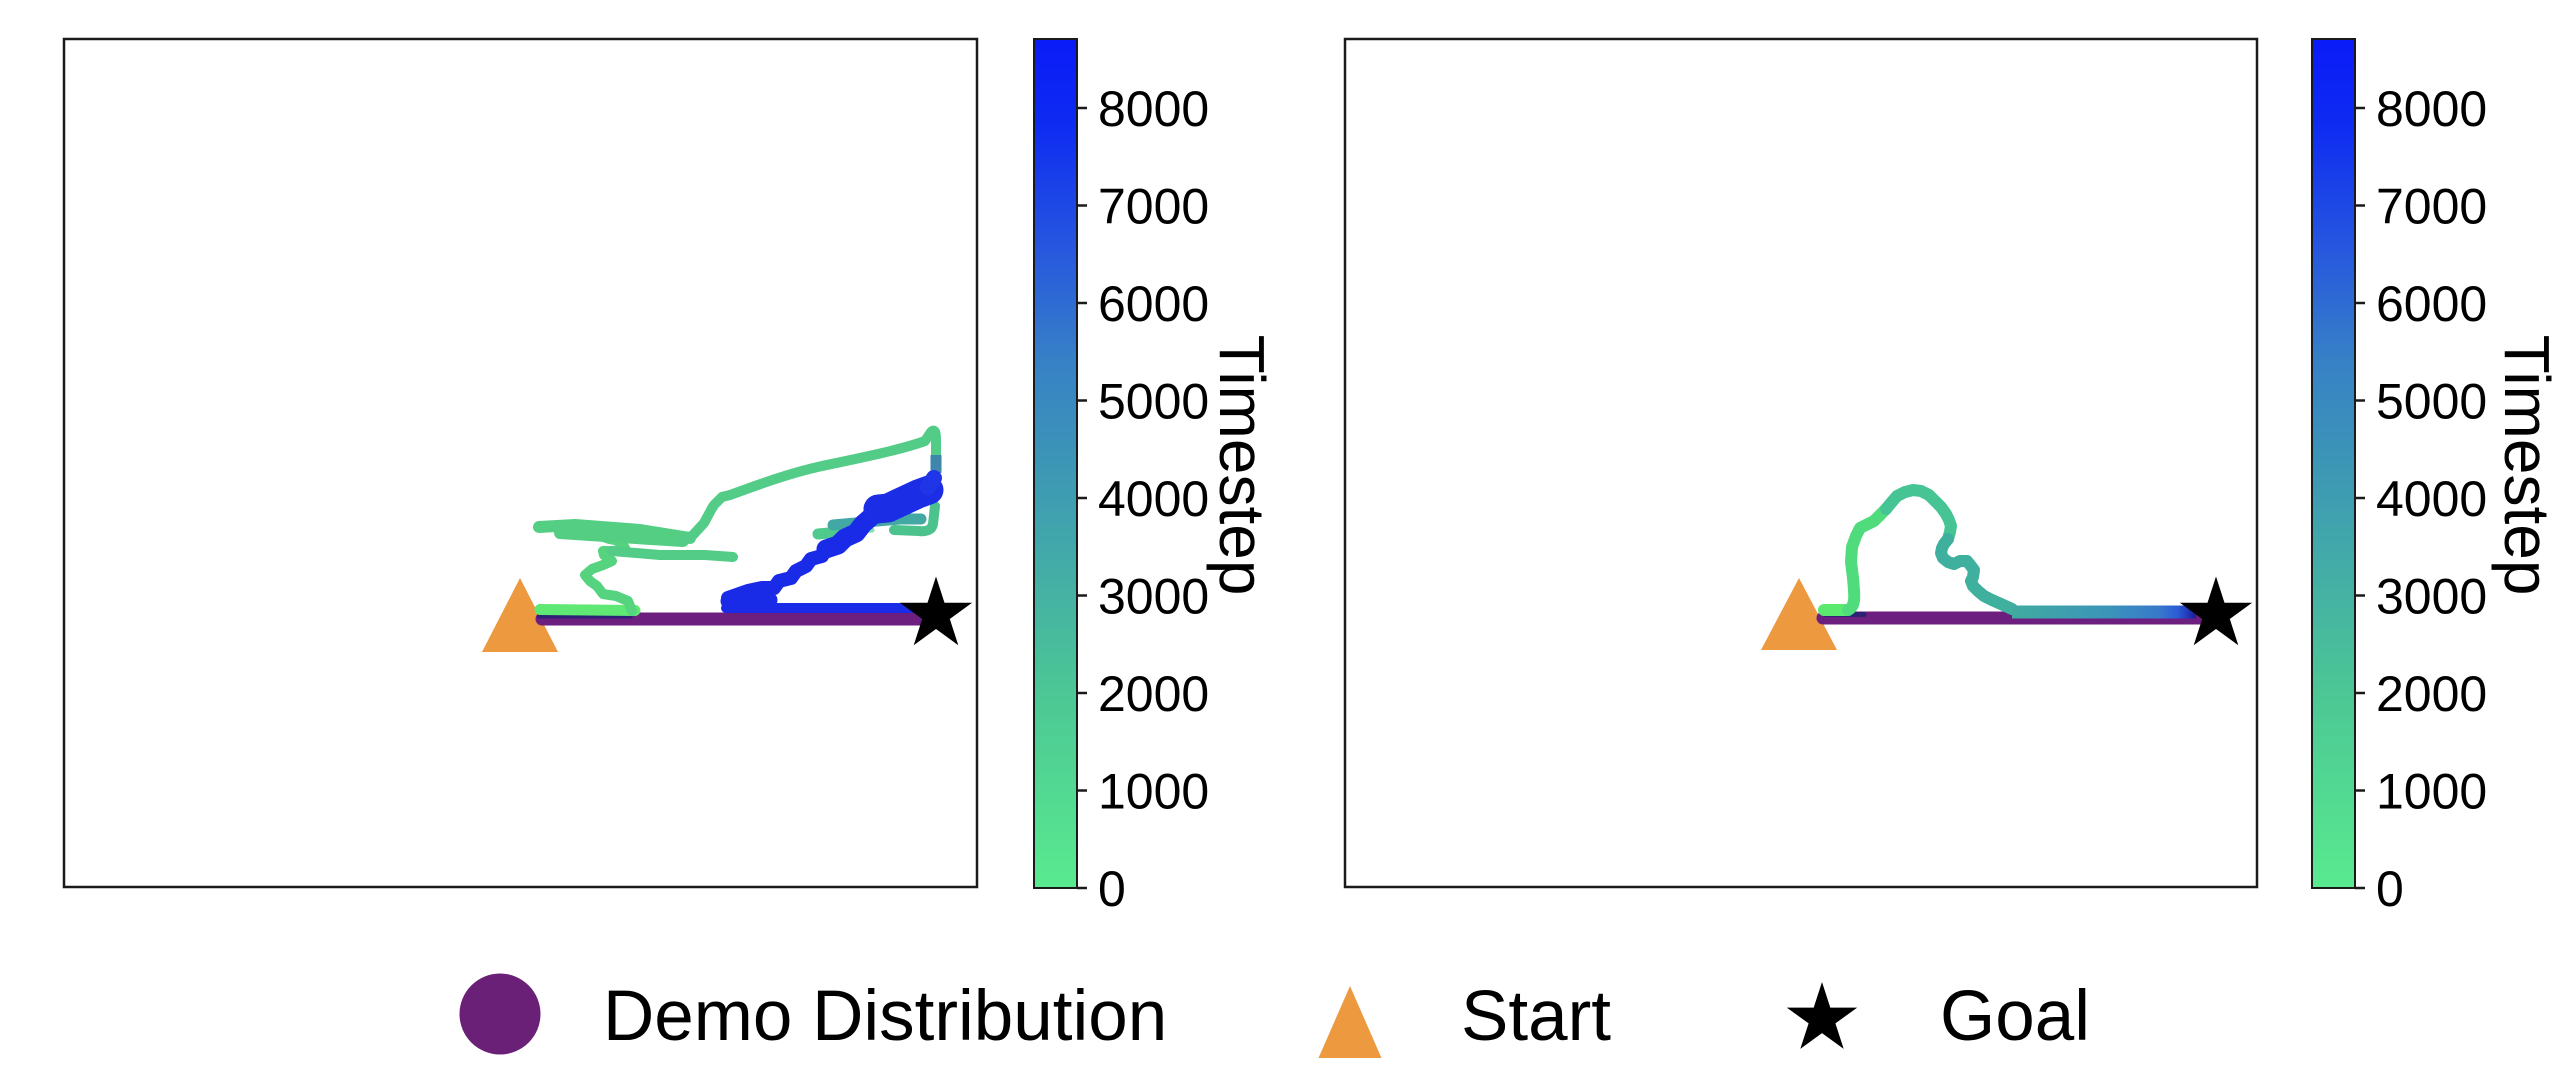  What do you see at coordinates (1536, 1016) in the screenshot?
I see `svg-text: Start` at bounding box center [1536, 1016].